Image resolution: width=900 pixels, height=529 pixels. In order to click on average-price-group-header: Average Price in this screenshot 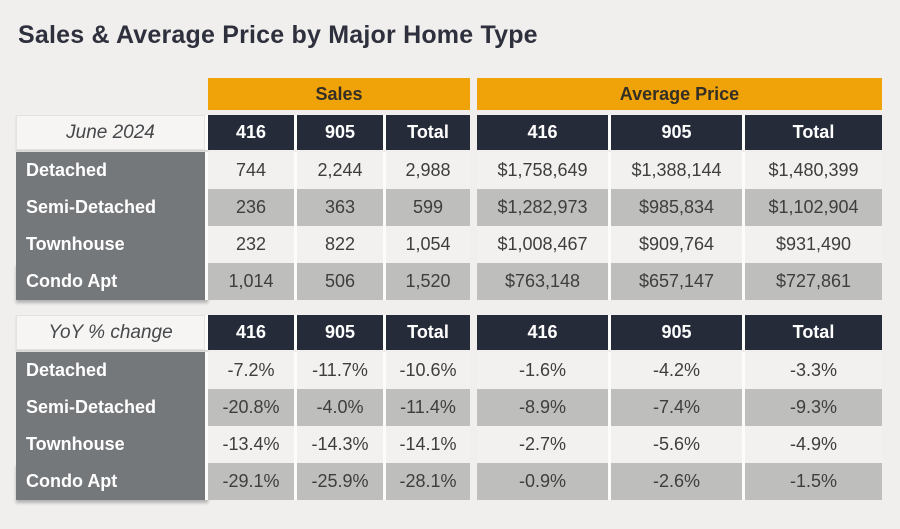, I will do `click(679, 94)`.